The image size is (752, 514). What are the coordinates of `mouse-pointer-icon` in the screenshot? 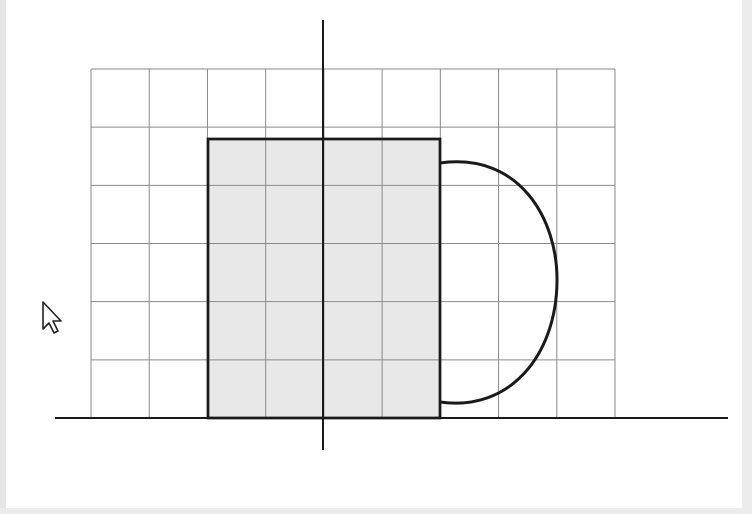 It's located at (52, 317).